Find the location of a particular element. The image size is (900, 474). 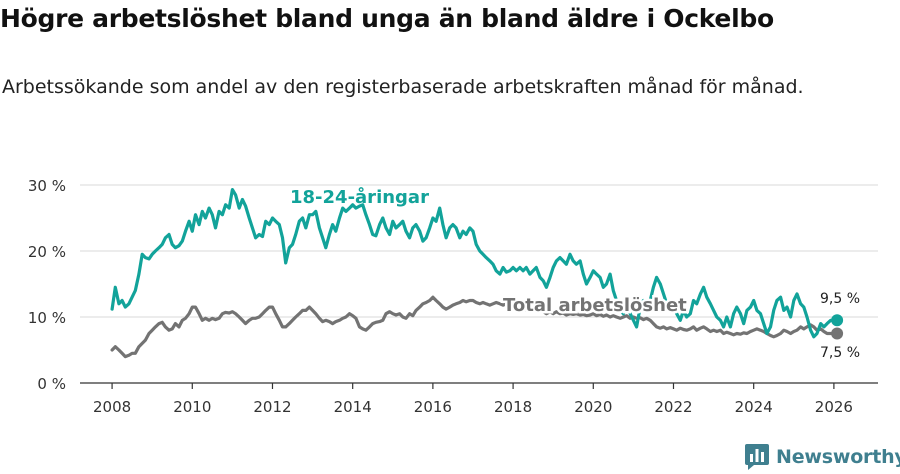

x-tick-label: 2014 is located at coordinates (353, 407).